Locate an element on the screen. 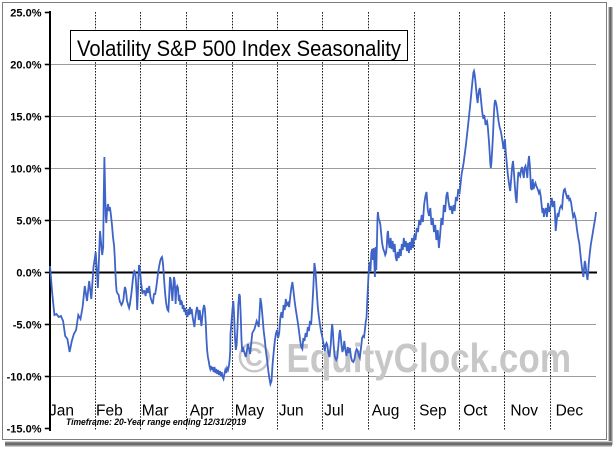 This screenshot has height=452, width=613. svg-text: Jul is located at coordinates (334, 411).